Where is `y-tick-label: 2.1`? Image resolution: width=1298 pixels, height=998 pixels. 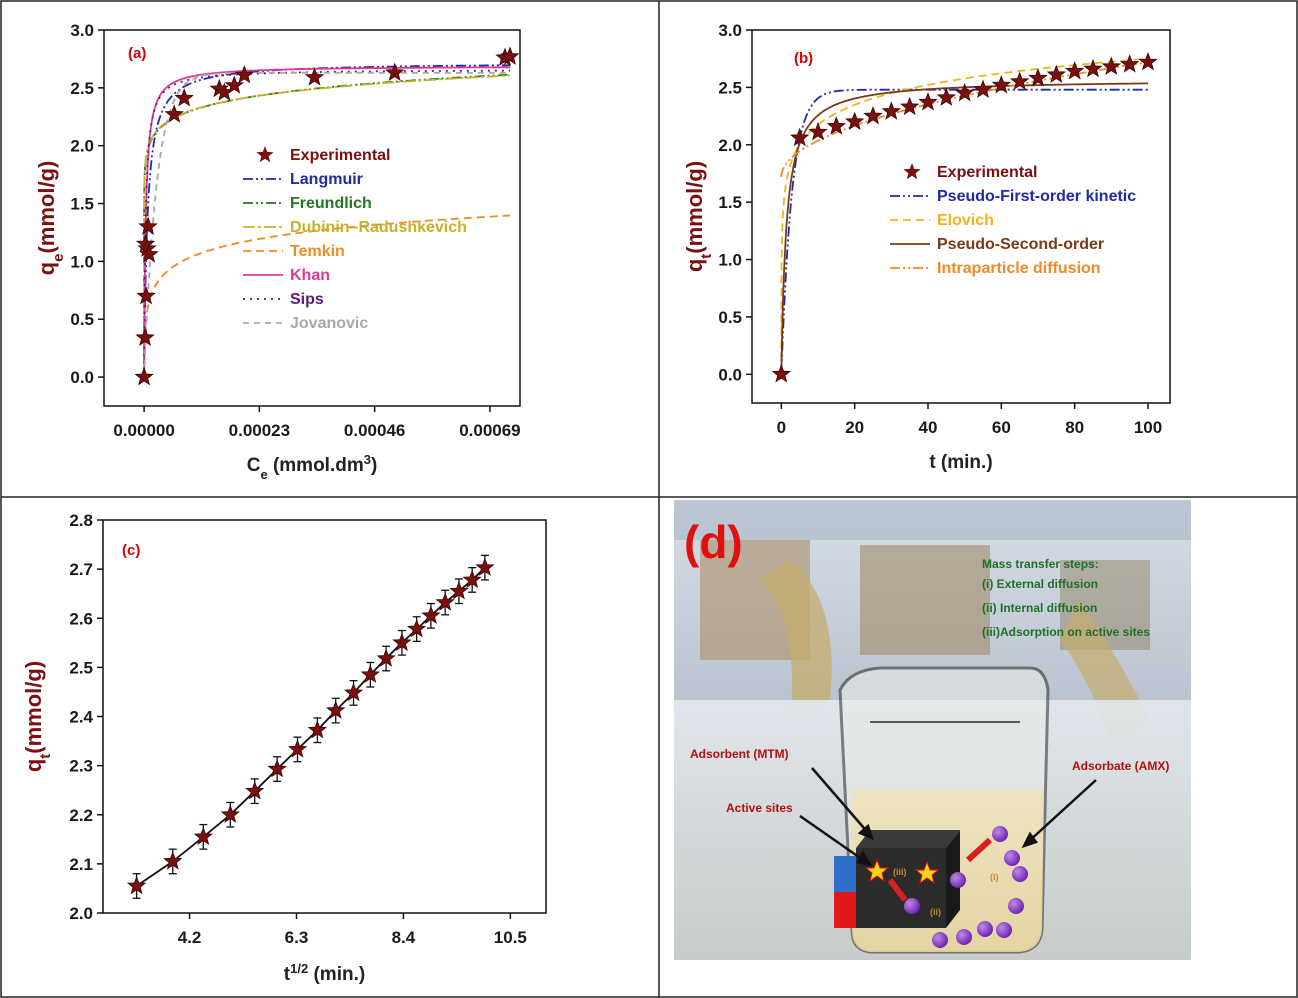
y-tick-label: 2.1 is located at coordinates (81, 864).